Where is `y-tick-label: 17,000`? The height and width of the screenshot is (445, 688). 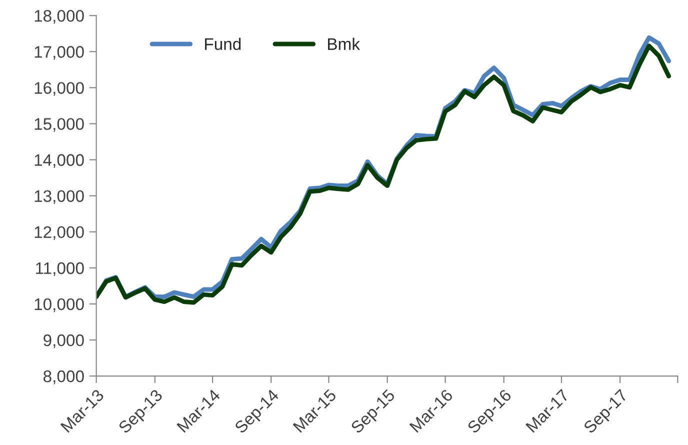
y-tick-label: 17,000 is located at coordinates (59, 53).